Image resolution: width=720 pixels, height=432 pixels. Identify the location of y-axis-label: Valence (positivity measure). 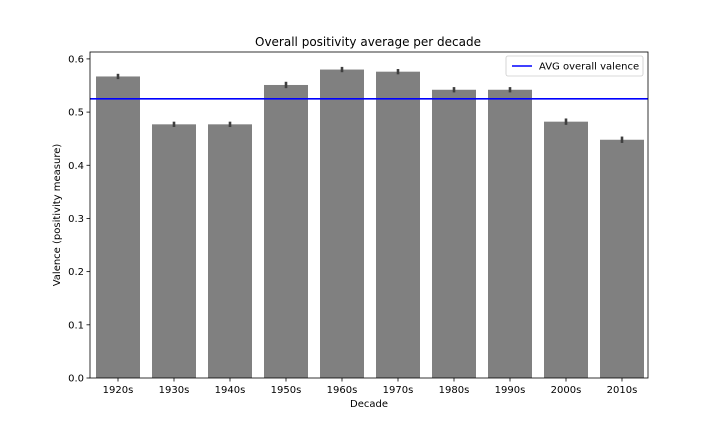
(57, 215).